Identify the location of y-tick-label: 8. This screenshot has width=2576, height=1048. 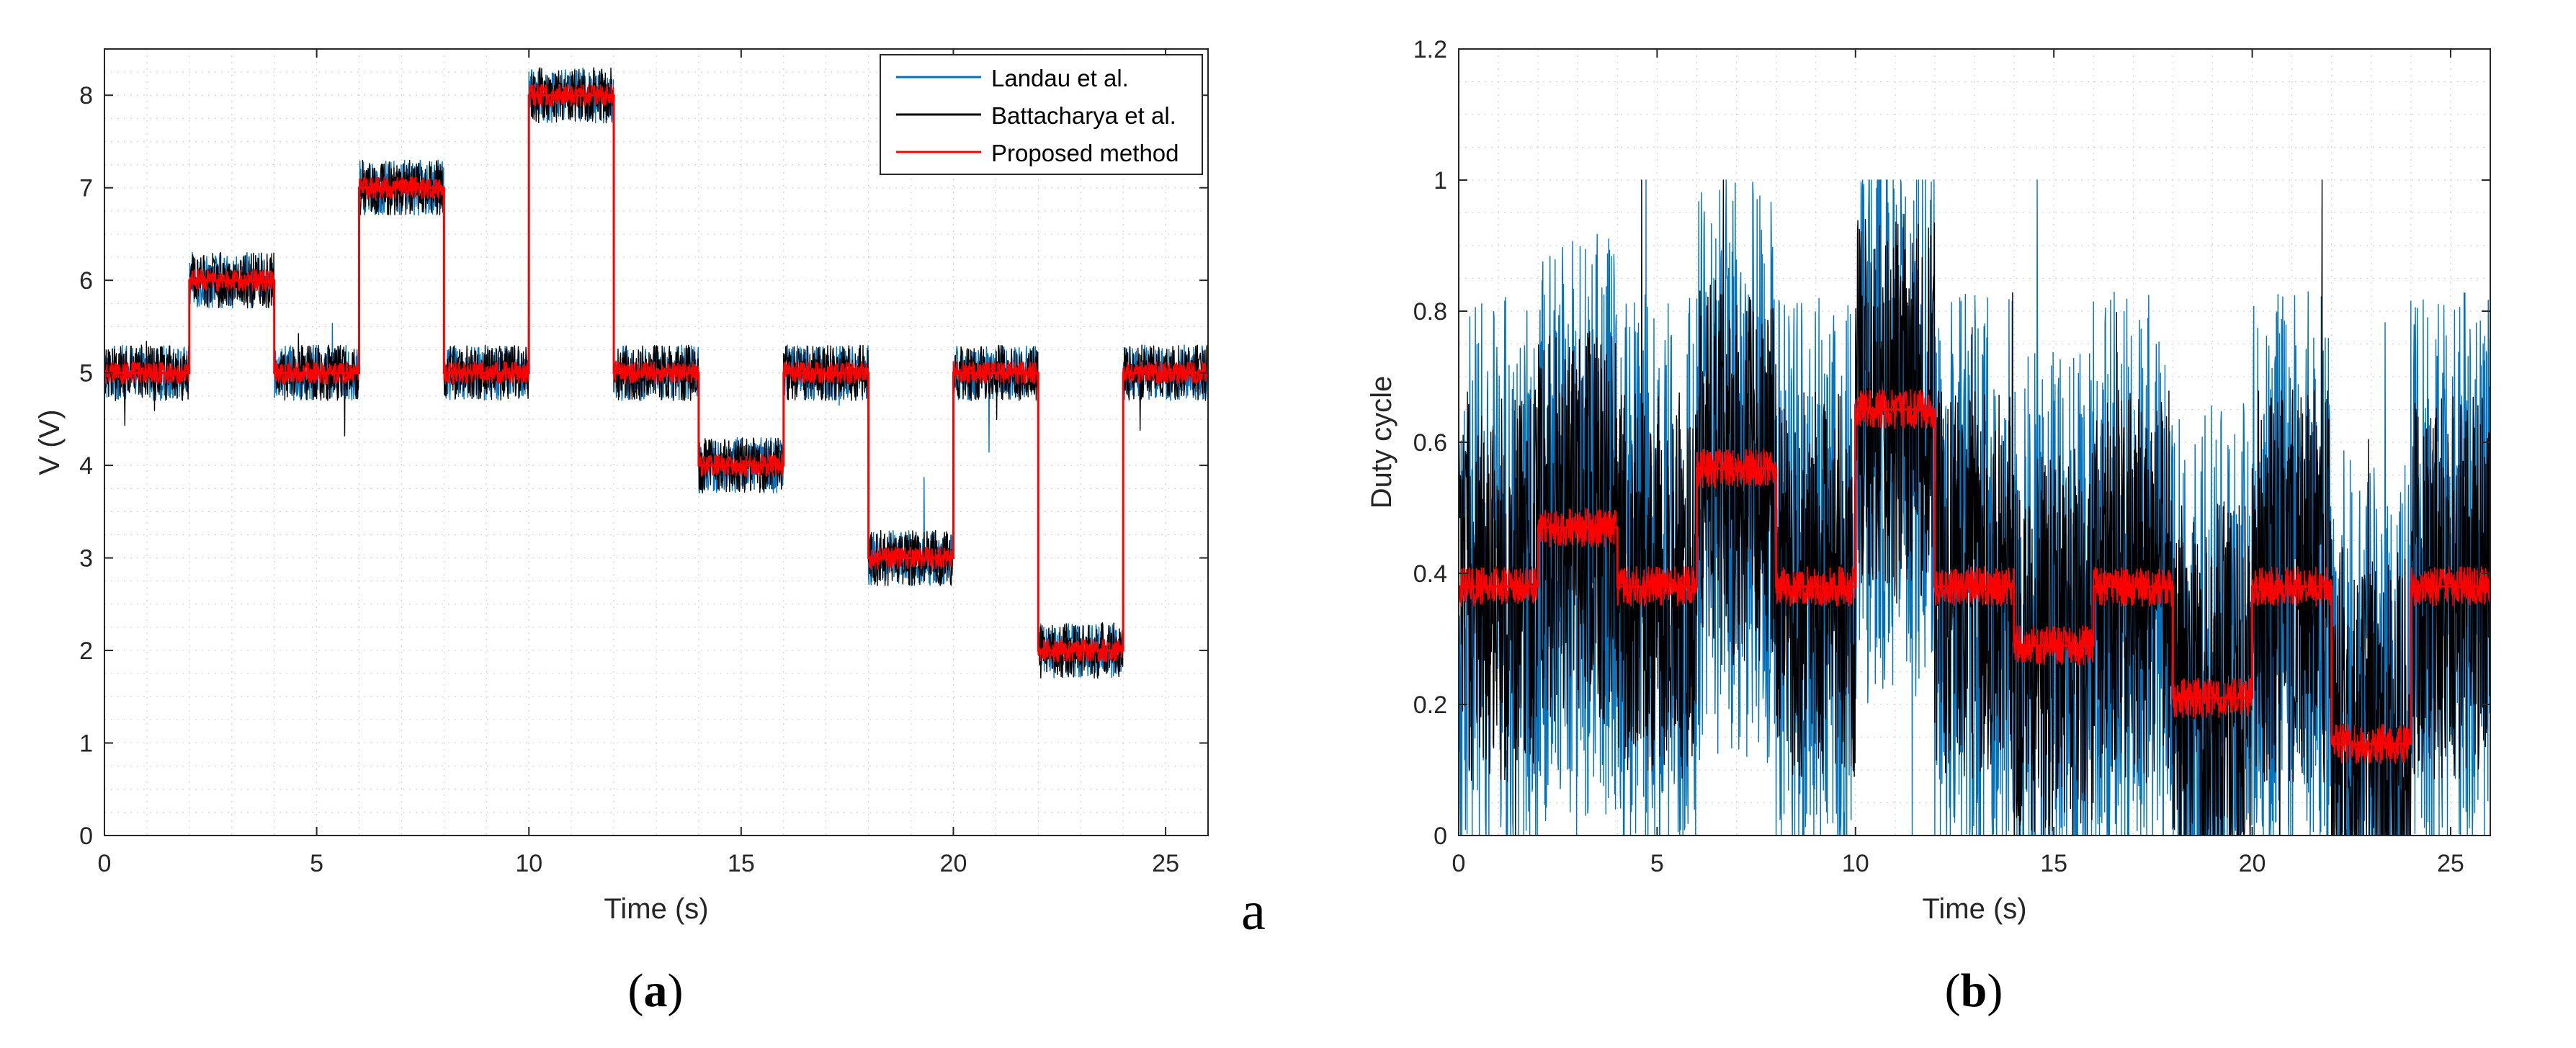
(86, 95).